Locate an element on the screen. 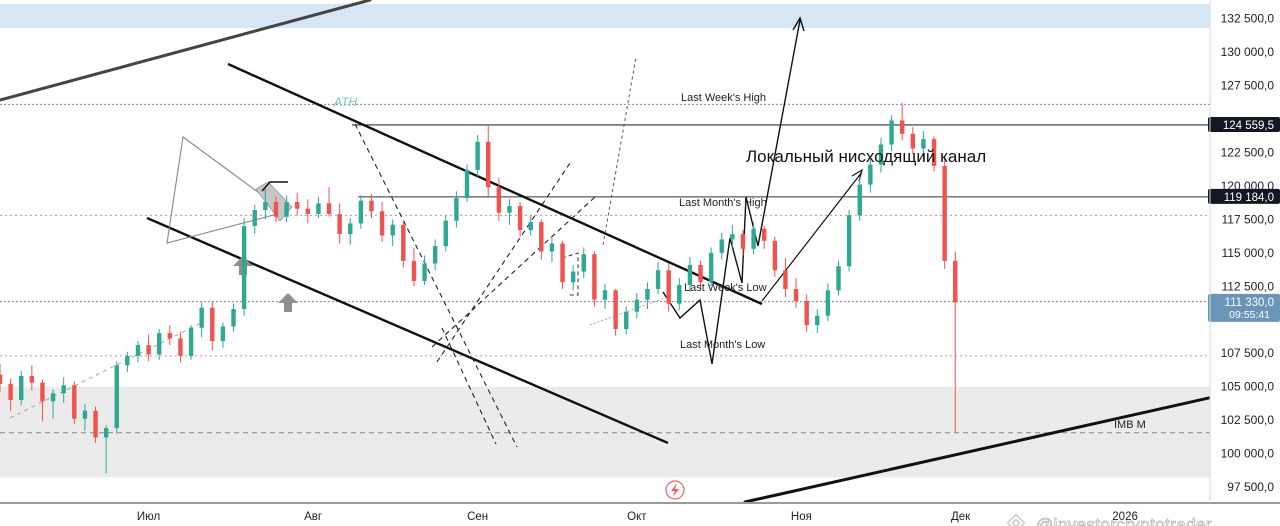 Image resolution: width=1280 pixels, height=526 pixels. time-tick-label: Окт is located at coordinates (637, 517).